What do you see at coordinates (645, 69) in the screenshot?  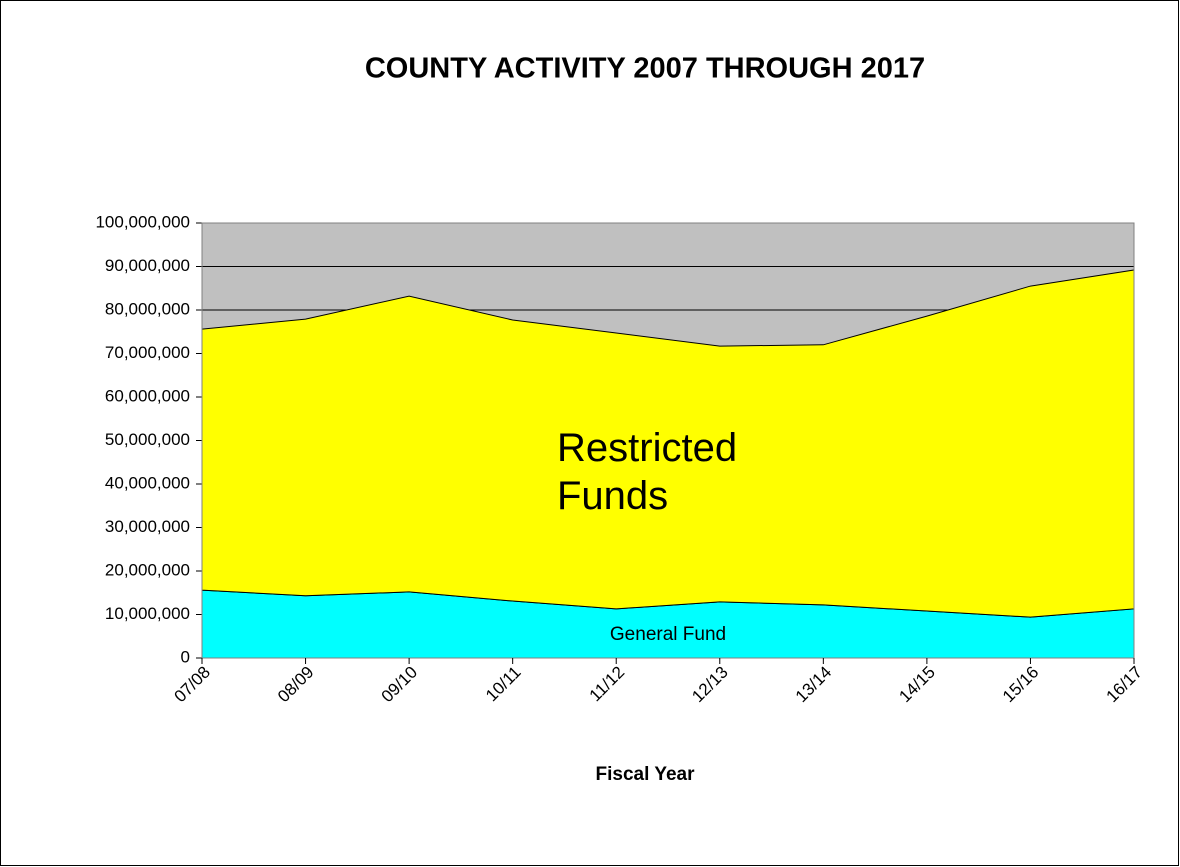 I see `chart-title: COUNTY ACTIVITY 2007 THROUGH 2017` at bounding box center [645, 69].